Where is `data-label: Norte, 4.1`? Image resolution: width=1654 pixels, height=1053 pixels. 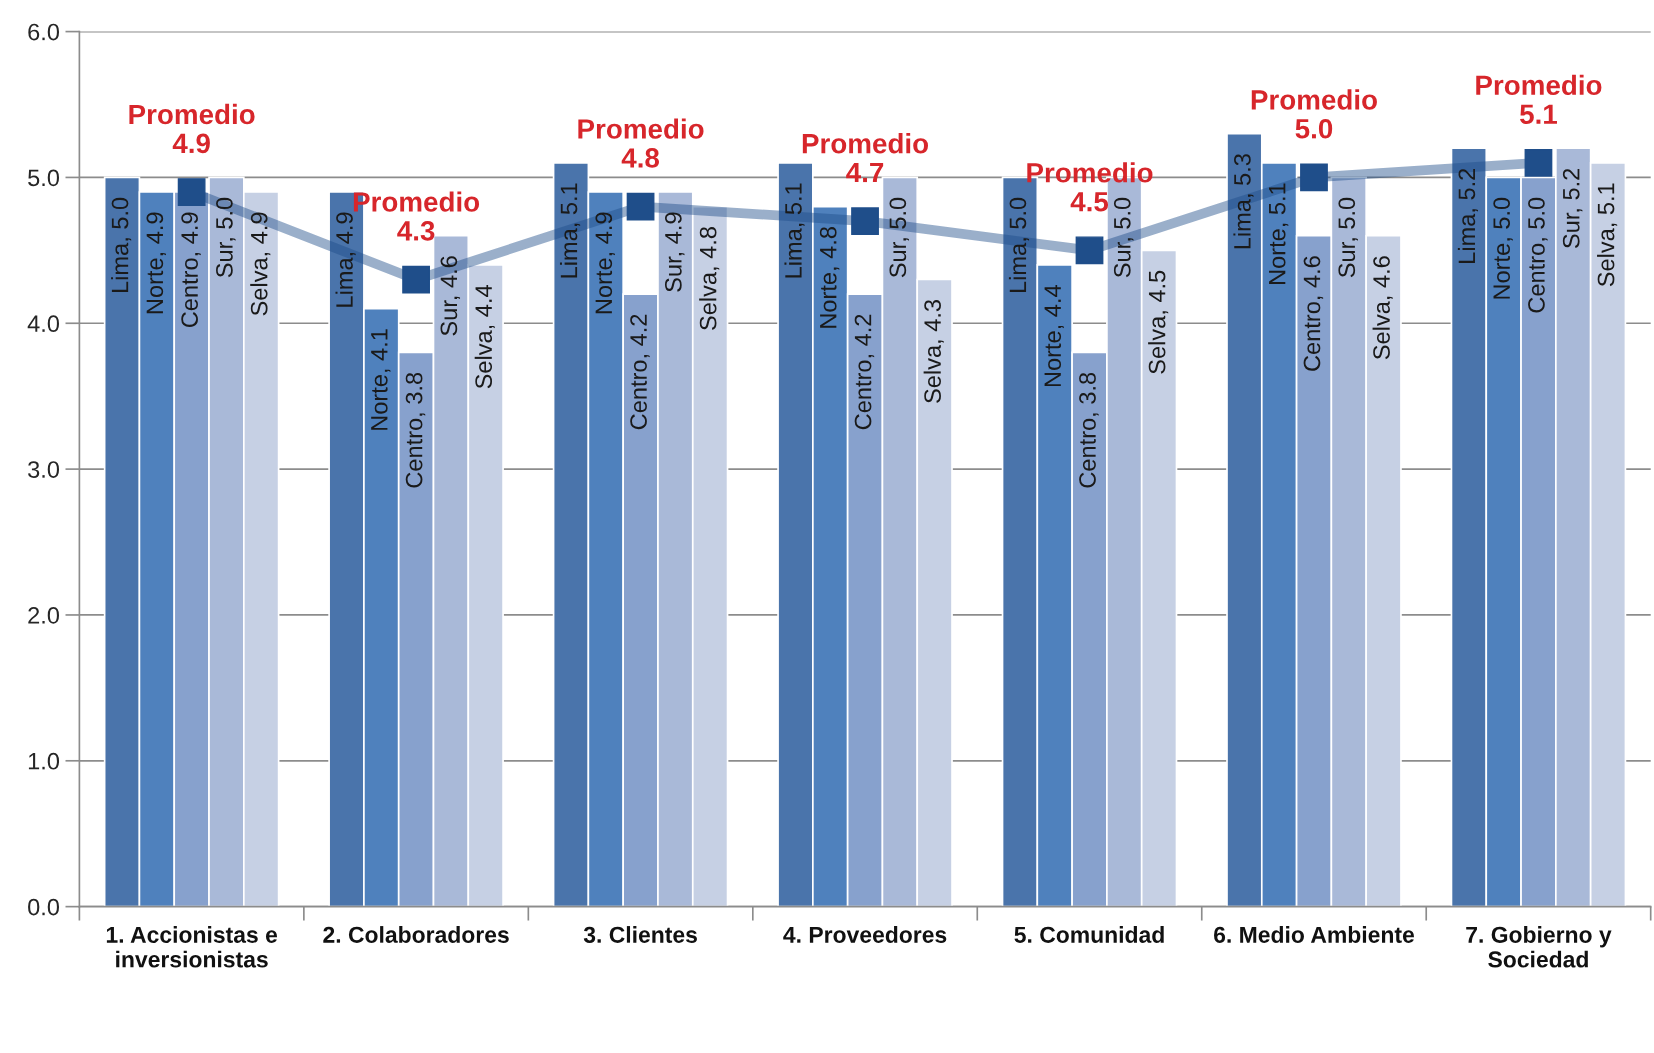
data-label: Norte, 4.1 is located at coordinates (381, 379).